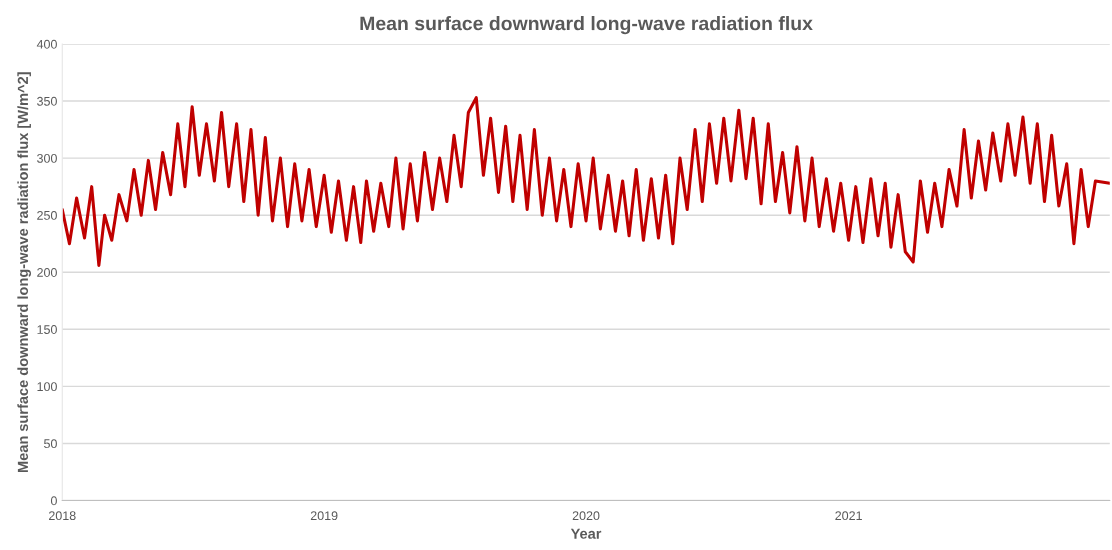  I want to click on y-tick-label: 300, so click(47, 158).